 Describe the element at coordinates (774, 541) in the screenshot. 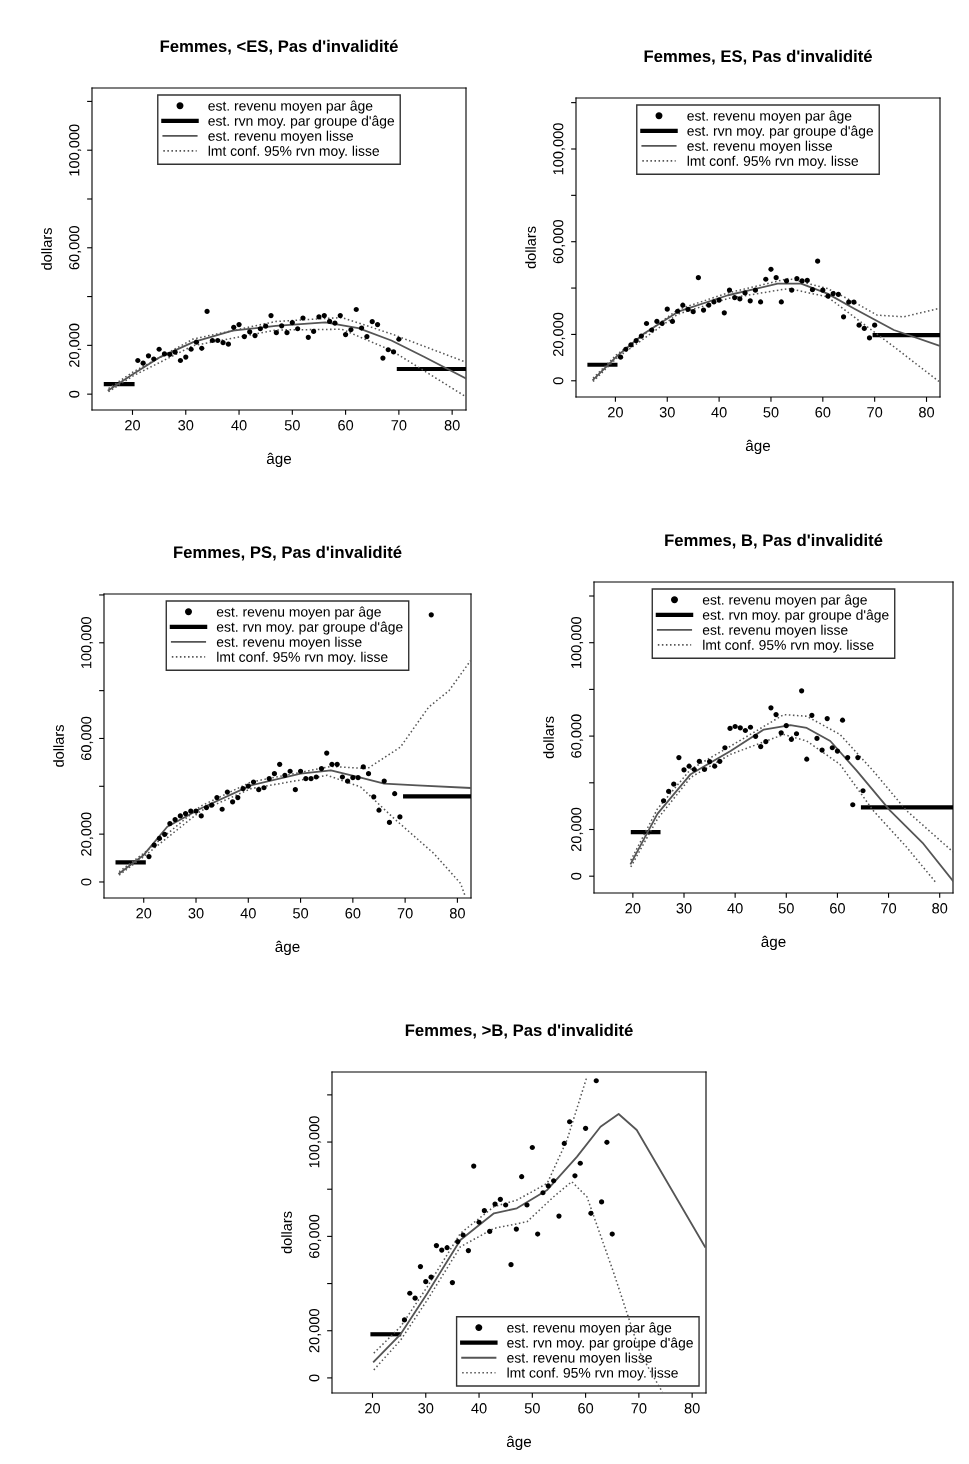

I see `chart-title: Femmes, B, Pas d'invalidité` at that location.